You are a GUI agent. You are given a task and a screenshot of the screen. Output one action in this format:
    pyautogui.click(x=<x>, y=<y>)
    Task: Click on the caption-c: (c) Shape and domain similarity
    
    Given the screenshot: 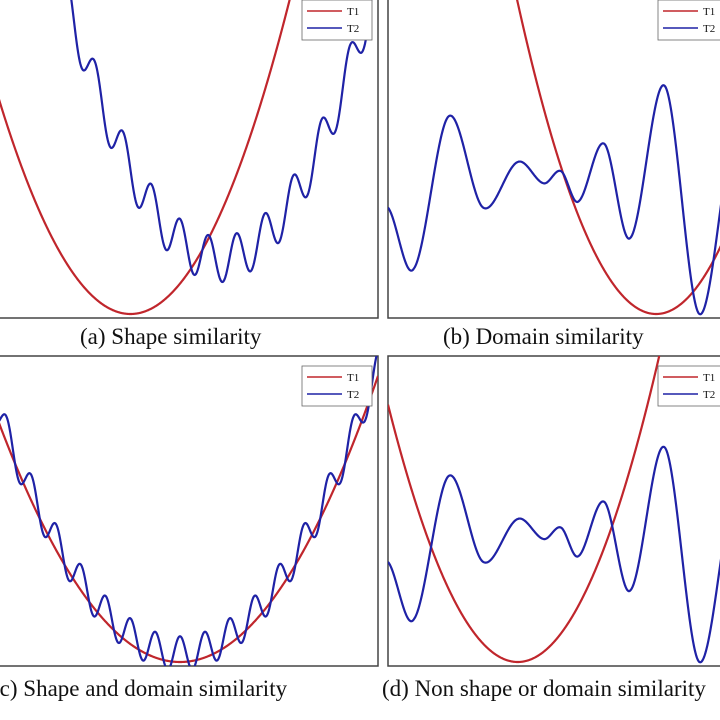 What is the action you would take?
    pyautogui.click(x=144, y=688)
    